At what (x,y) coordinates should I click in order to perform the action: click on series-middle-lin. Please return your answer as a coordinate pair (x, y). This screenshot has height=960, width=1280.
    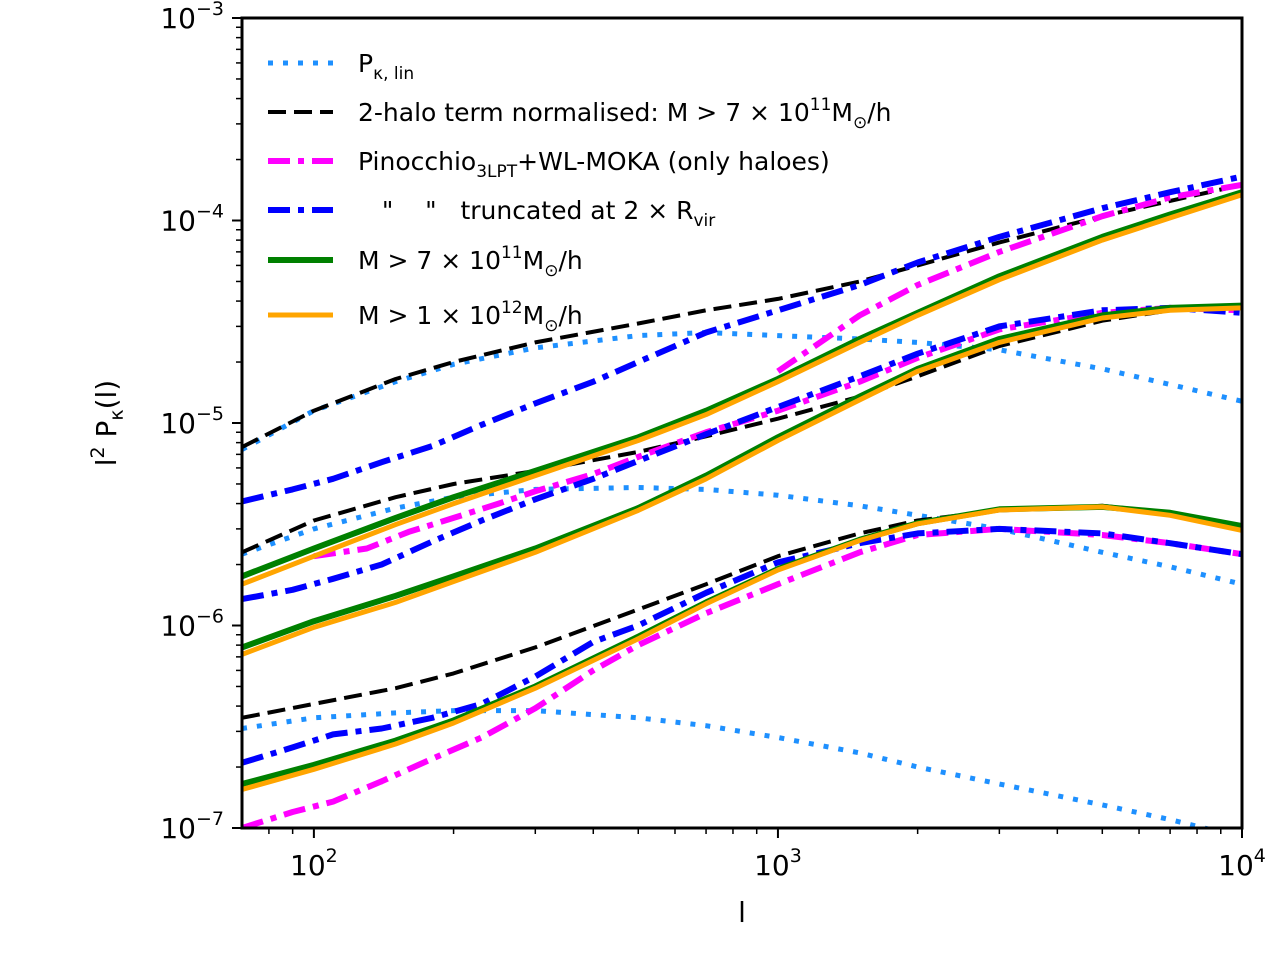
    Looking at the image, I should click on (742, 536).